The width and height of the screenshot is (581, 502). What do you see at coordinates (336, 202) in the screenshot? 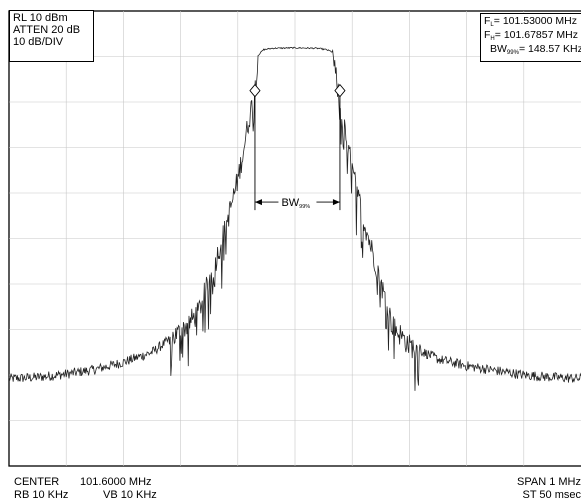
I see `bw-arrowhead-right` at bounding box center [336, 202].